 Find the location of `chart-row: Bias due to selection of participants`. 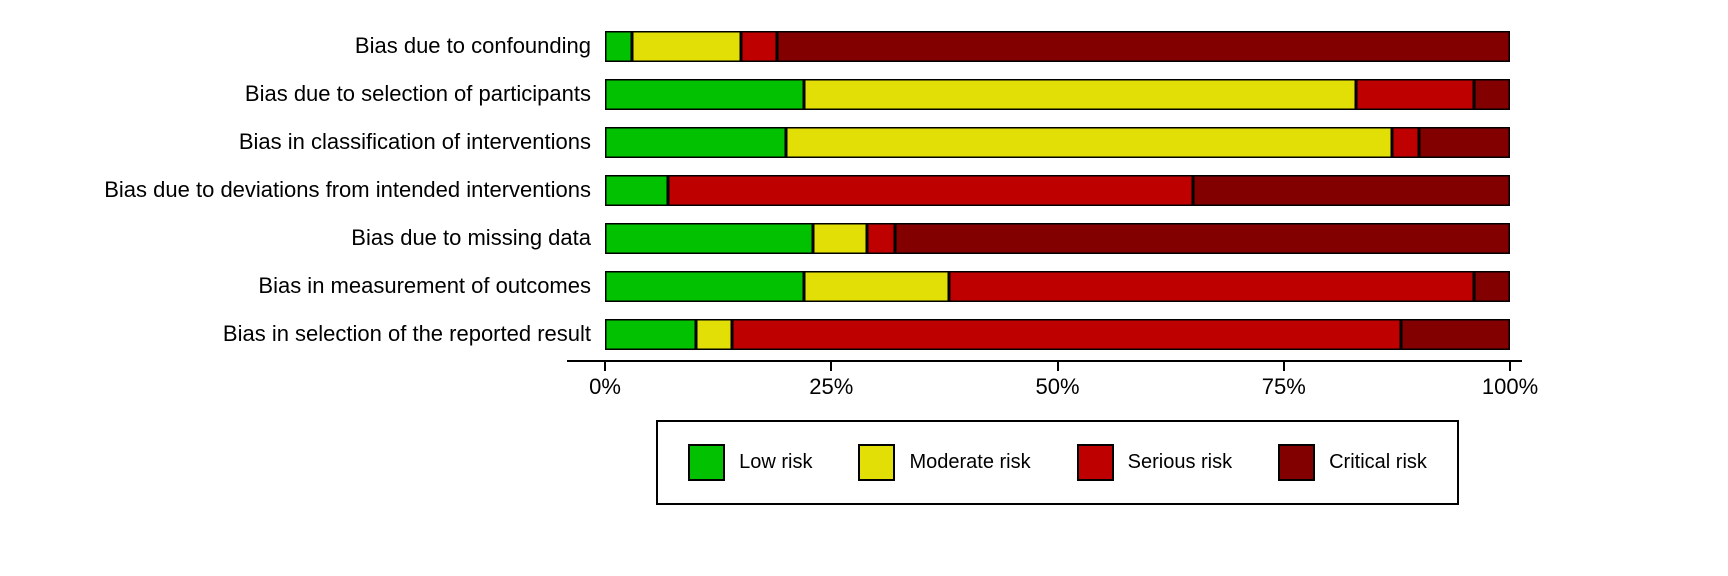

chart-row: Bias due to selection of participants is located at coordinates (864, 94).